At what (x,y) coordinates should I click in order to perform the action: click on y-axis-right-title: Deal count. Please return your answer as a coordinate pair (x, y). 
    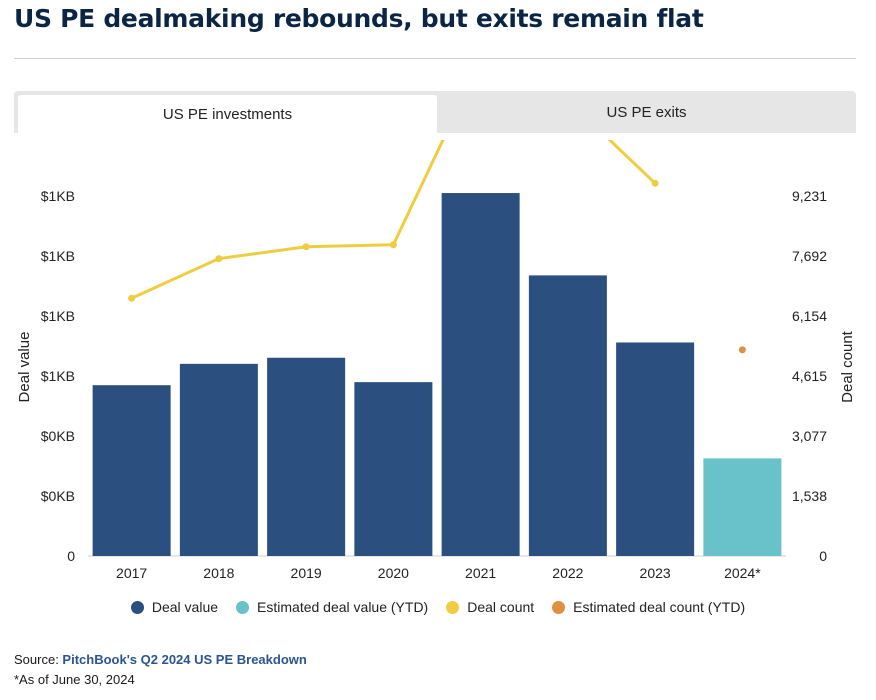
    Looking at the image, I should click on (847, 366).